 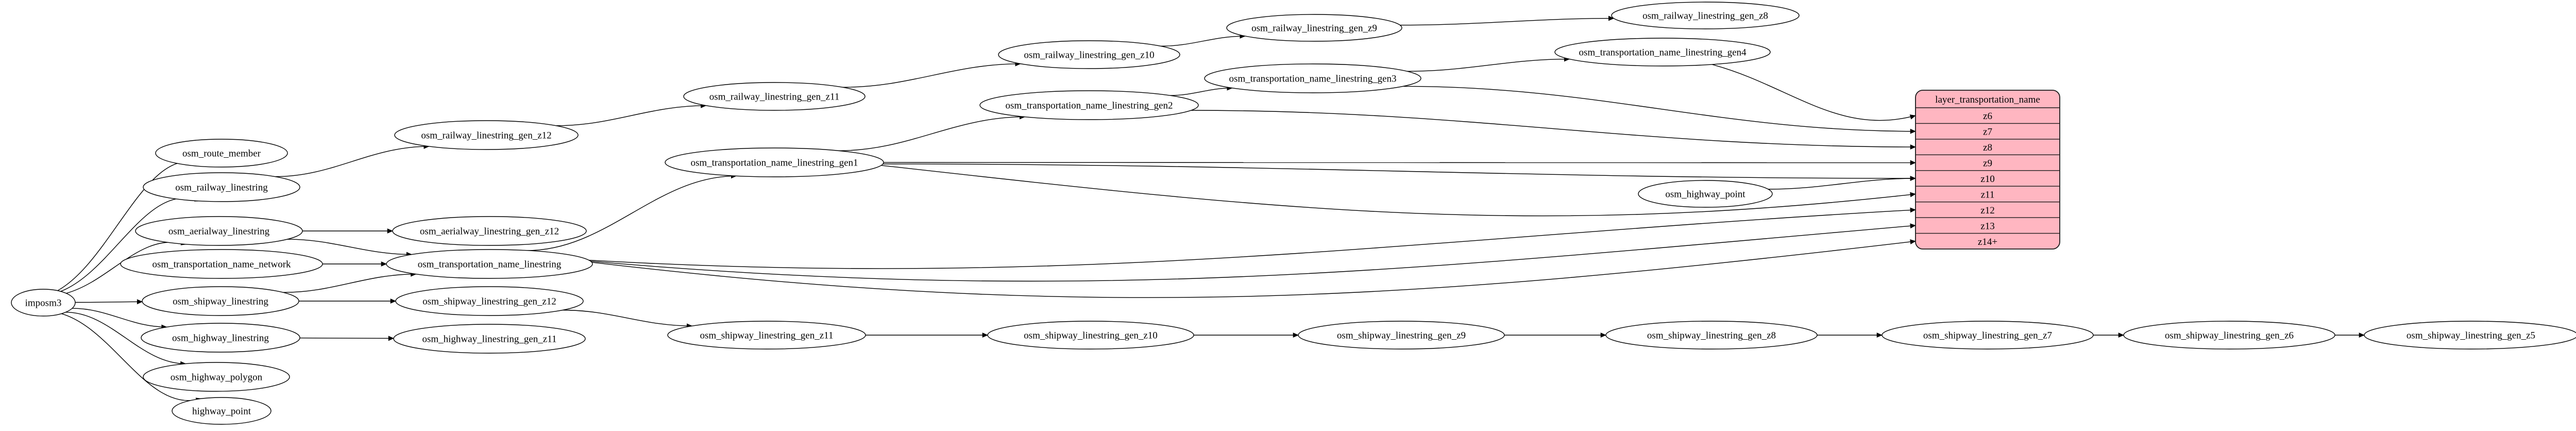 I want to click on edge-osm_transportation_name_linestring_gen3-to-layer_transportation_name-z7, so click(x=1659, y=110).